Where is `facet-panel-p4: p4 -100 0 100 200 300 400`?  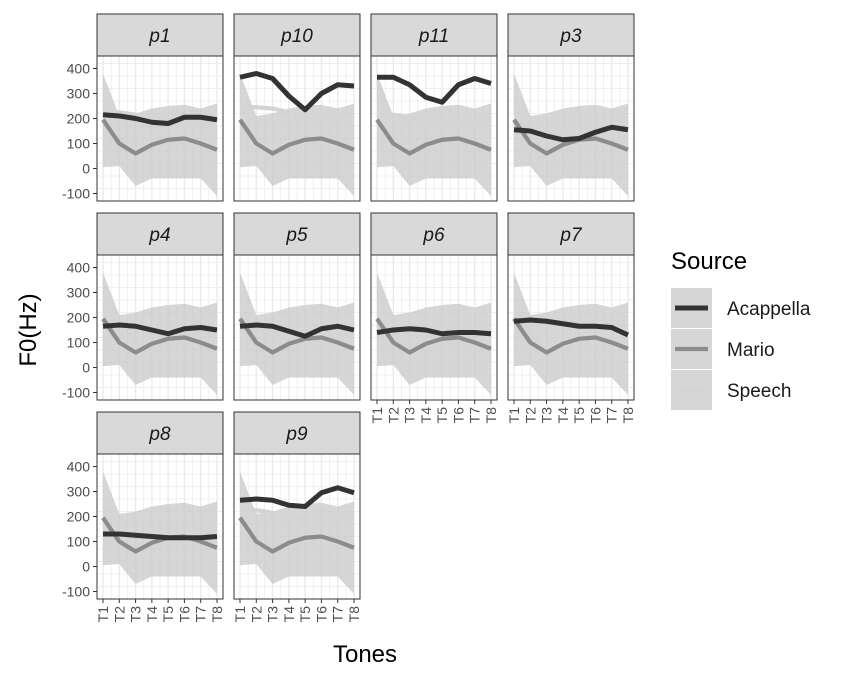 facet-panel-p4: p4 -100 0 100 200 300 400 is located at coordinates (143, 306).